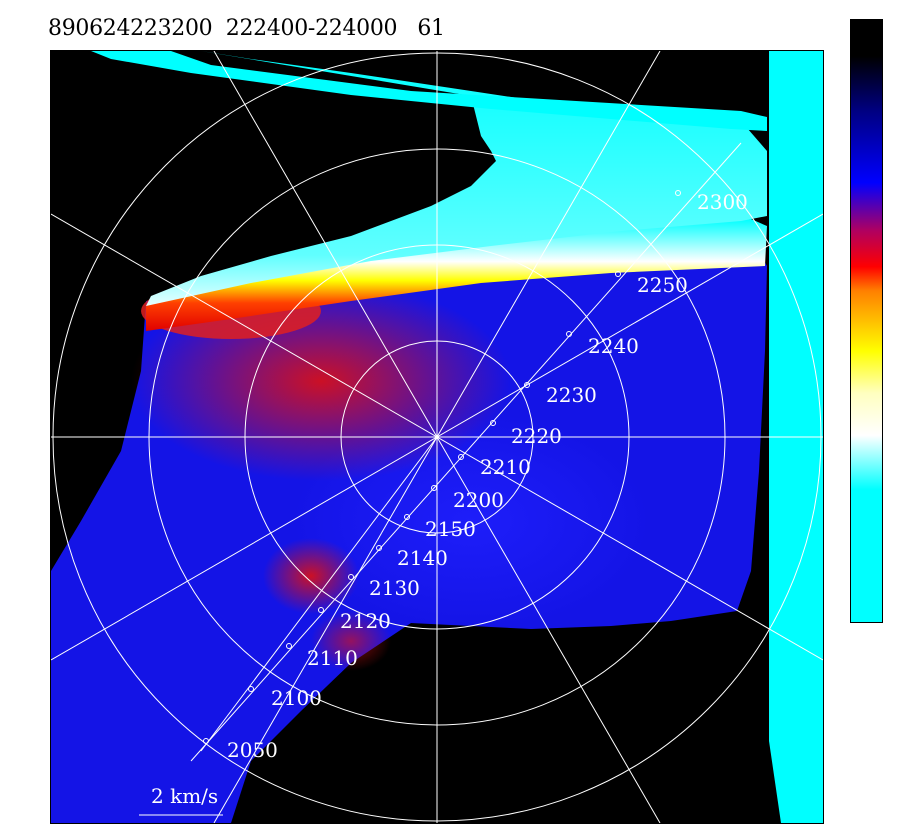  What do you see at coordinates (351, 641) in the screenshot?
I see `red-region-small` at bounding box center [351, 641].